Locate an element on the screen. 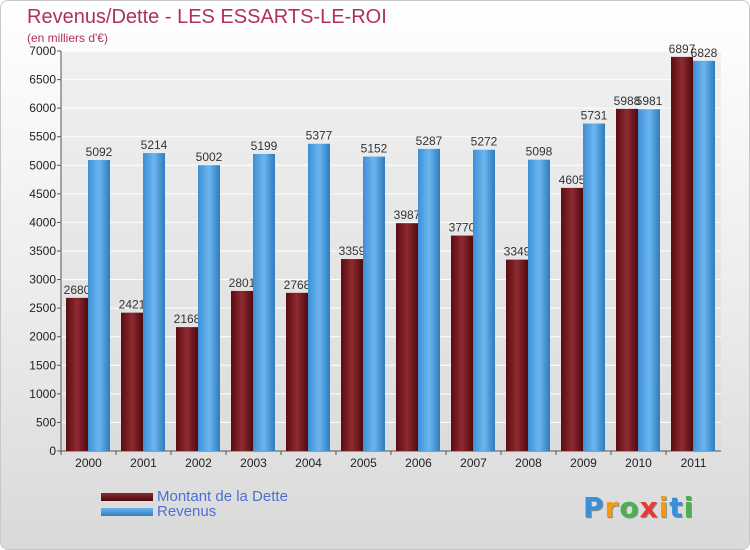  logo-letter: t is located at coordinates (676, 507).